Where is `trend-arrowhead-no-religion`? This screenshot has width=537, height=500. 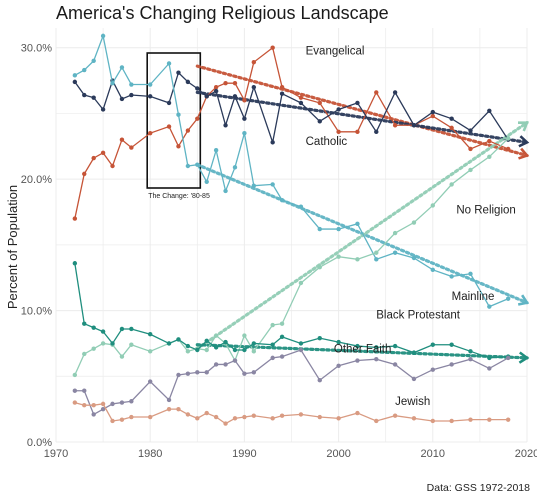
trend-arrowhead-no-religion is located at coordinates (523, 126).